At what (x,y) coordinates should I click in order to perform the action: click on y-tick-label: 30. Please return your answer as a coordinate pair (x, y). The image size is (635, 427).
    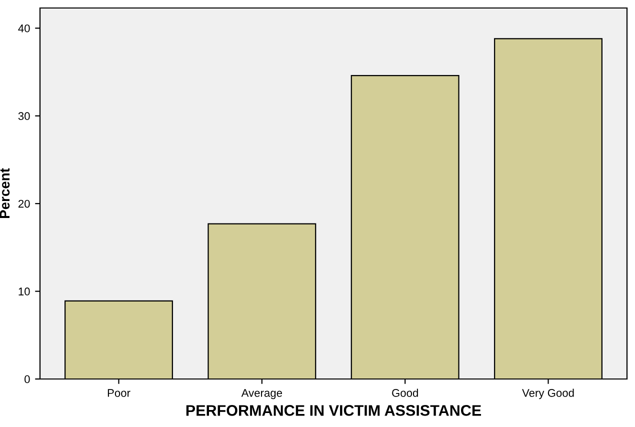
    Looking at the image, I should click on (24, 116).